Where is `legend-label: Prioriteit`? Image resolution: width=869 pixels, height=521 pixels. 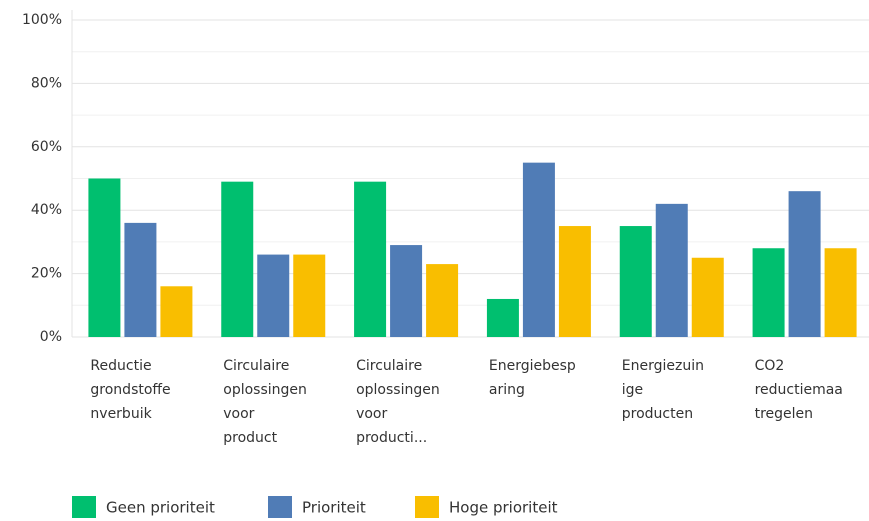
legend-label: Prioriteit is located at coordinates (334, 508).